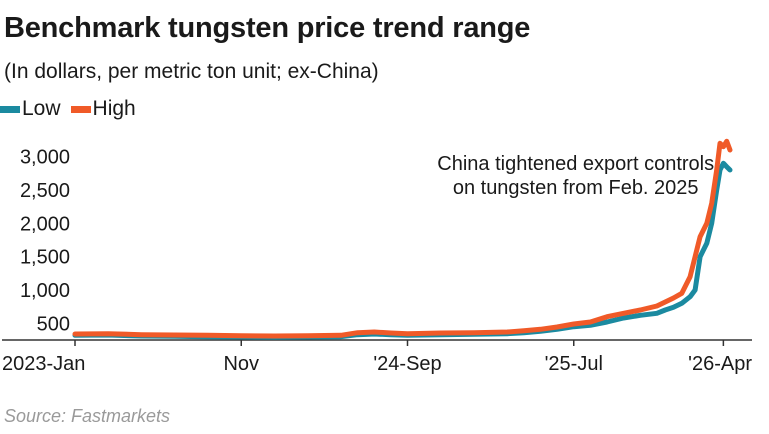  I want to click on y-tick-label: 3,000, so click(45, 158).